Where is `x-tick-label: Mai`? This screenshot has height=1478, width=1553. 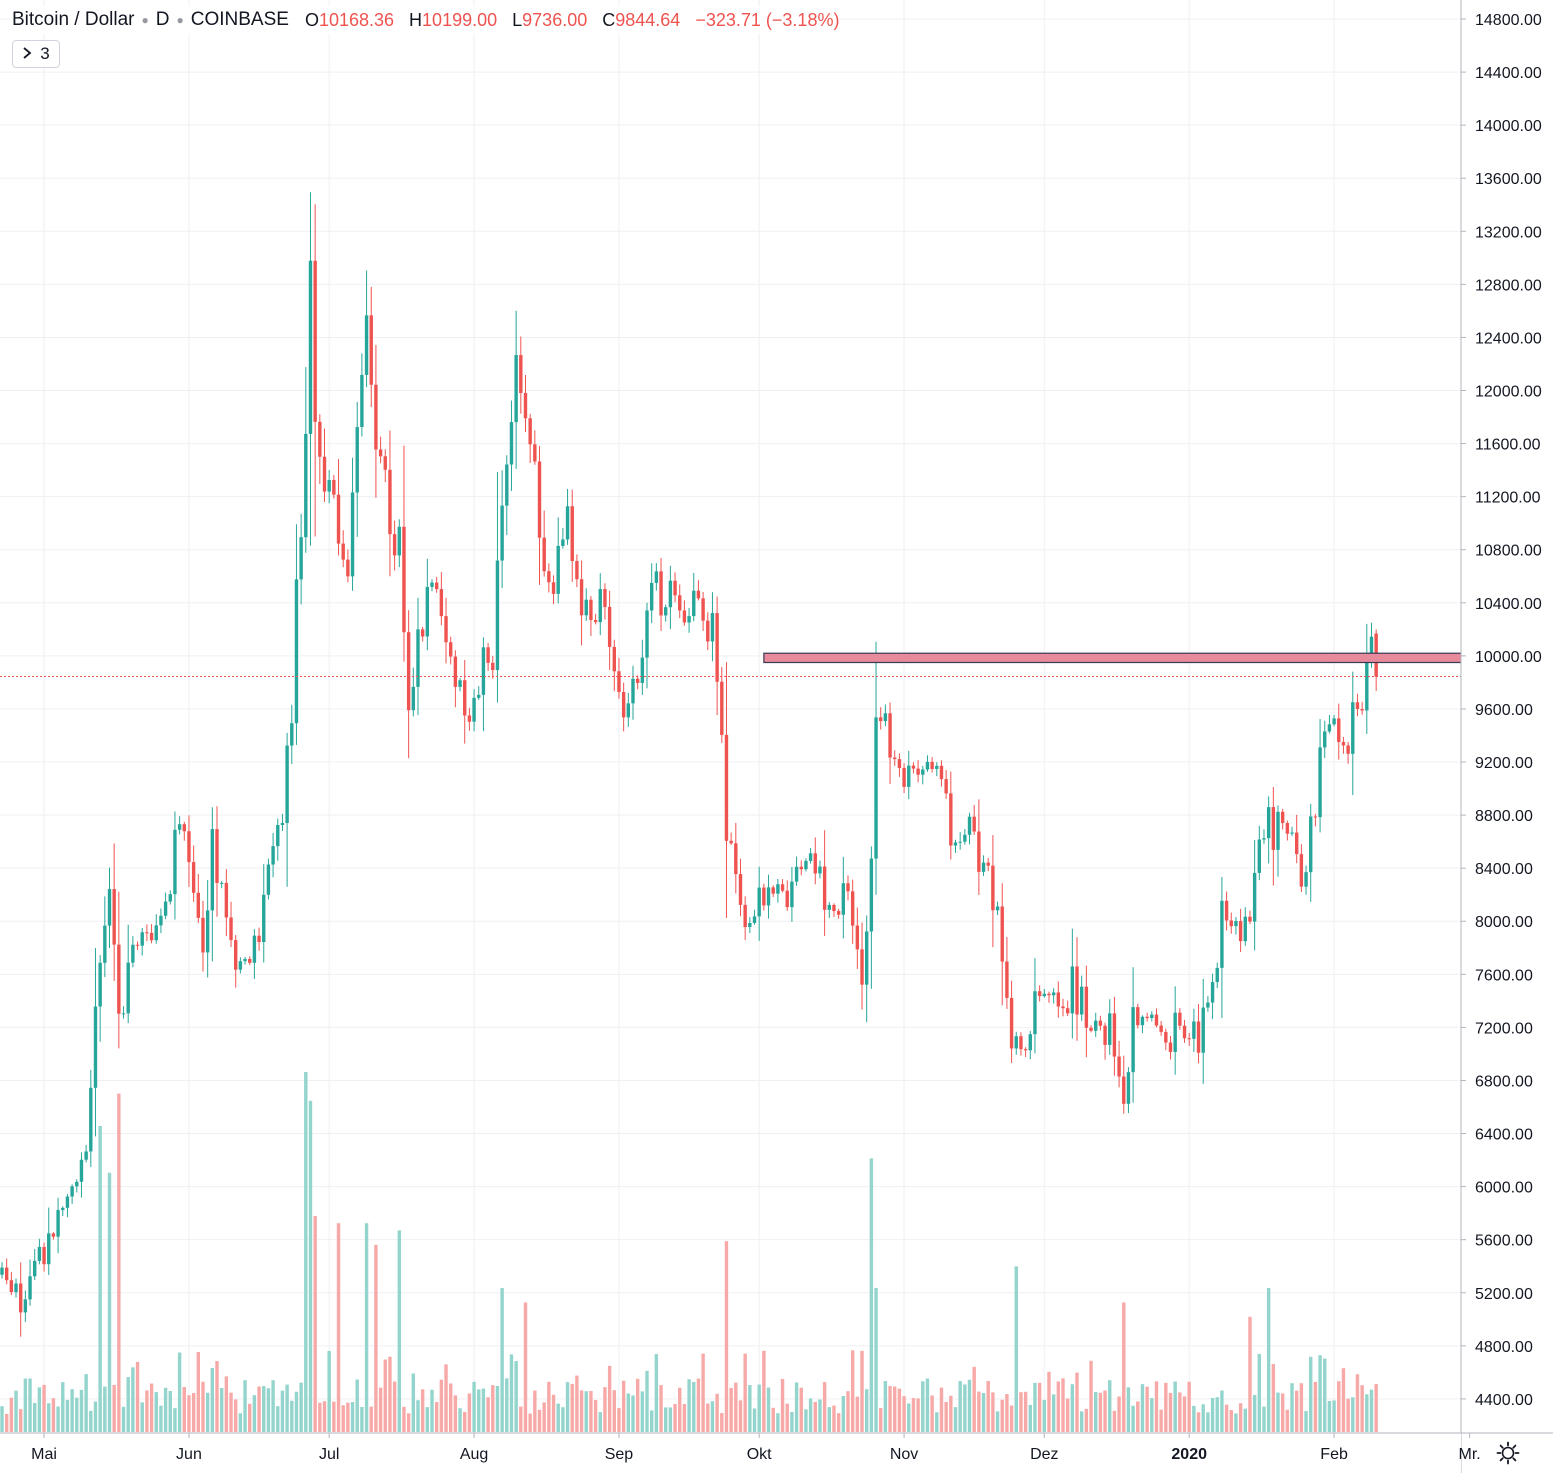
x-tick-label: Mai is located at coordinates (44, 1454).